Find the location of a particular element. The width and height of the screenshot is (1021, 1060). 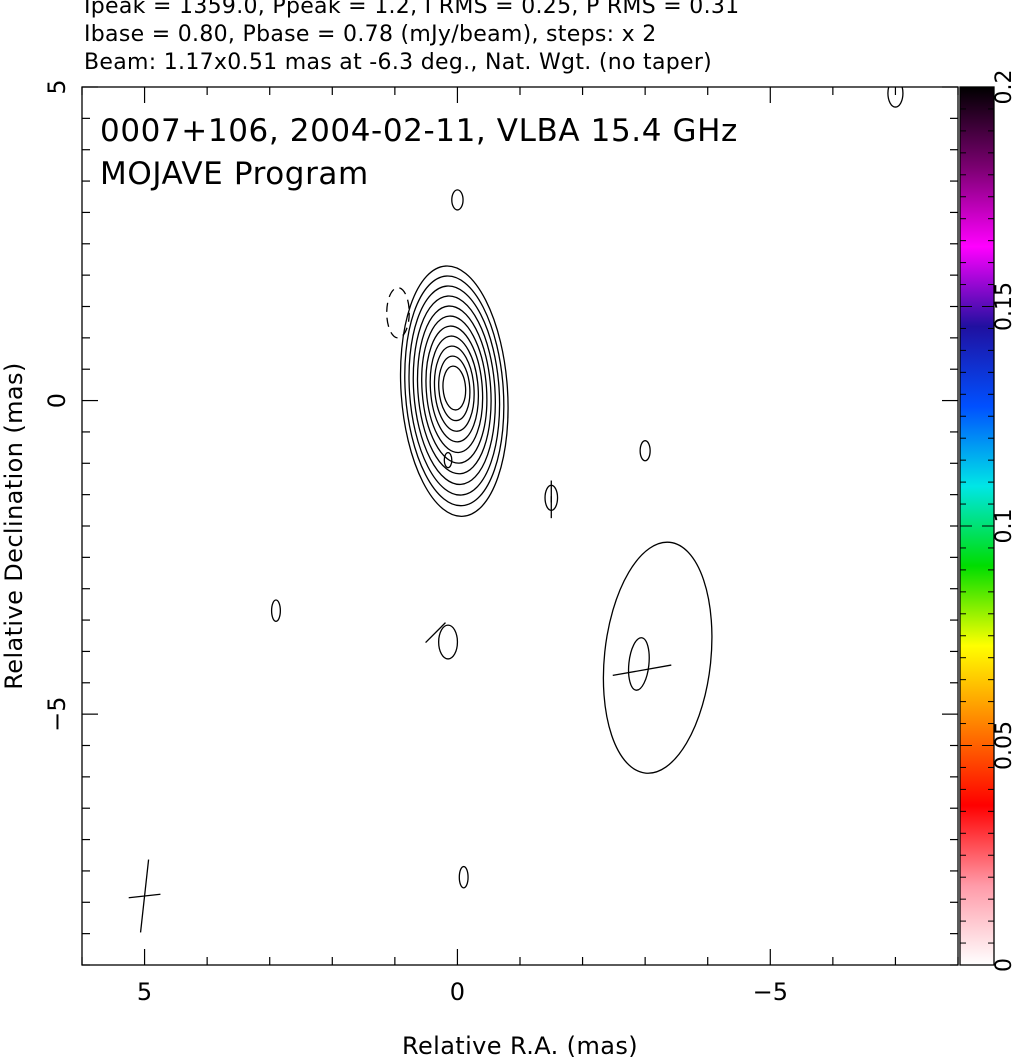

beam-minor-axis is located at coordinates (144, 896).